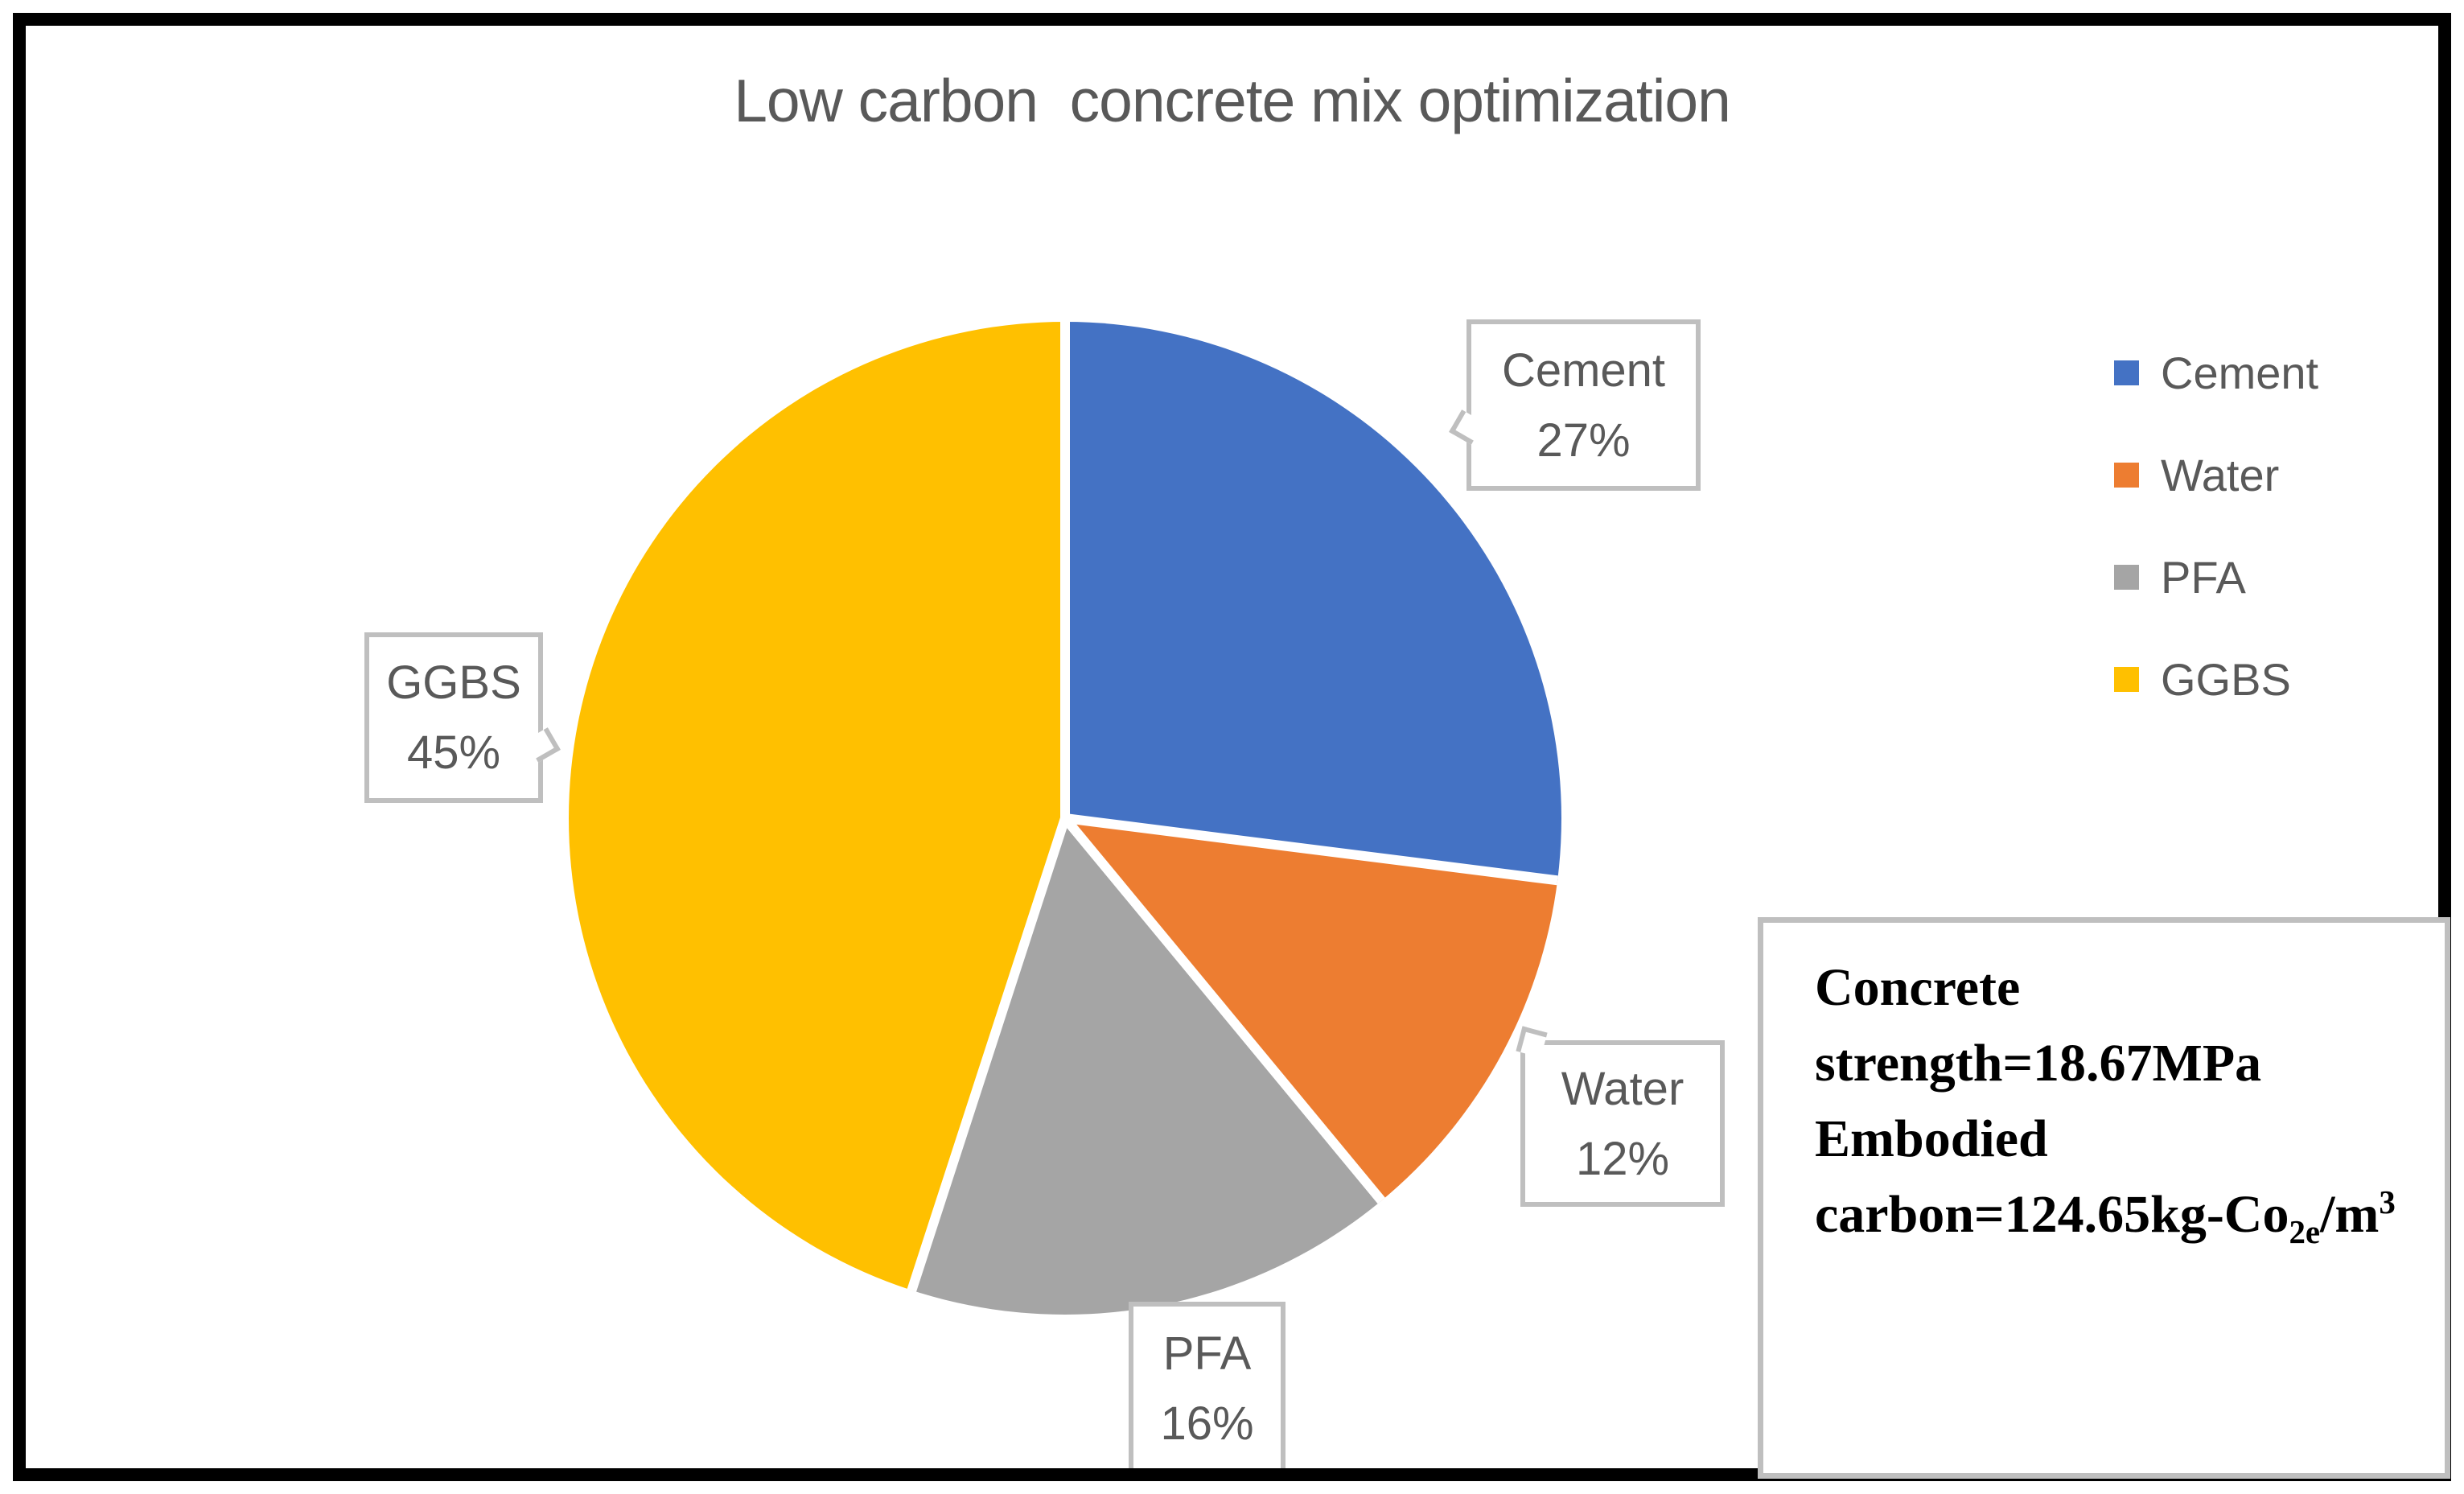 This screenshot has width=2464, height=1494. Describe the element at coordinates (2387, 1202) in the screenshot. I see `annotation-carbon-superscript: 3` at that location.